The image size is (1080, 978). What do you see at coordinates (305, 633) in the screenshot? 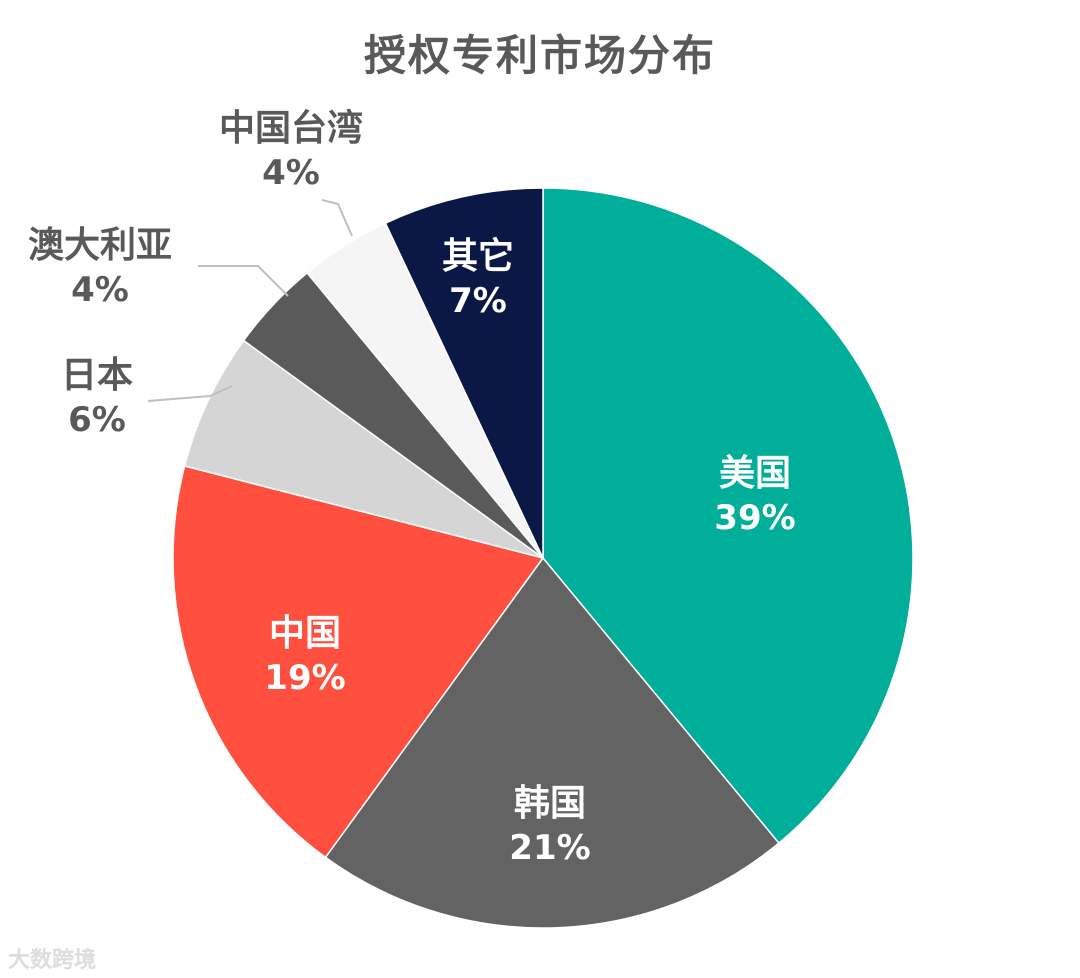
I see `slice-label-3: 中国` at bounding box center [305, 633].